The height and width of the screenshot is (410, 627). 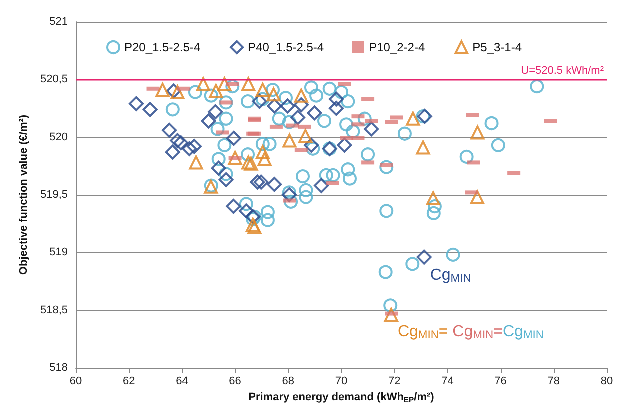 I want to click on y-tick-label: 518, so click(x=59, y=368).